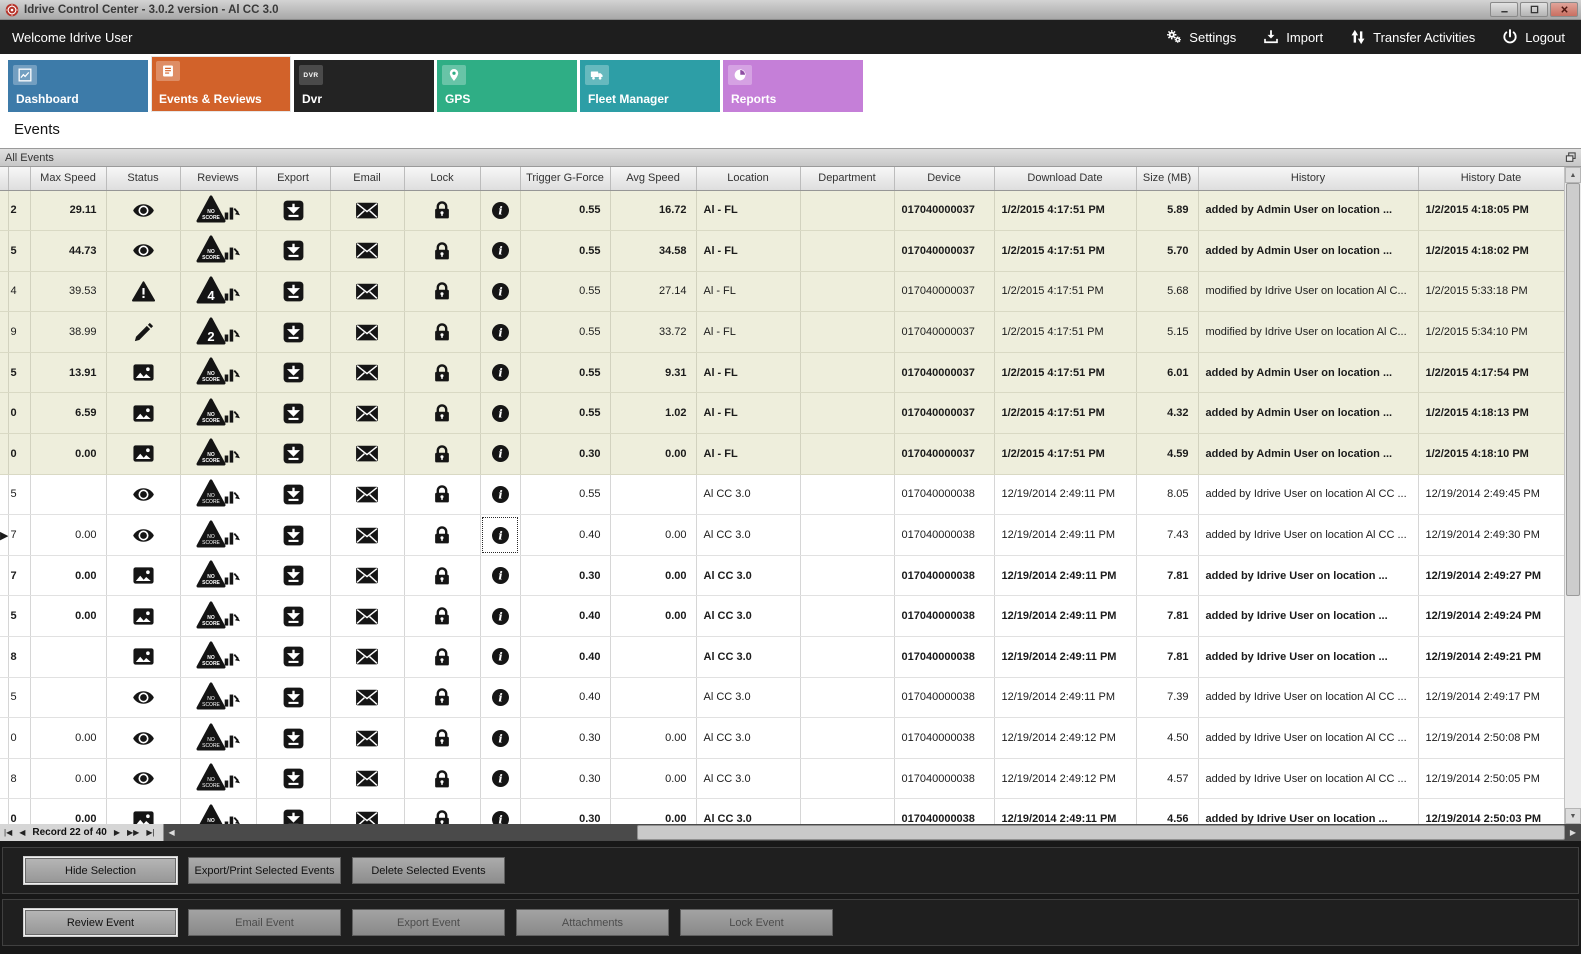 The image size is (1581, 954). Describe the element at coordinates (428, 922) in the screenshot. I see `export-event-button: Export Event` at that location.